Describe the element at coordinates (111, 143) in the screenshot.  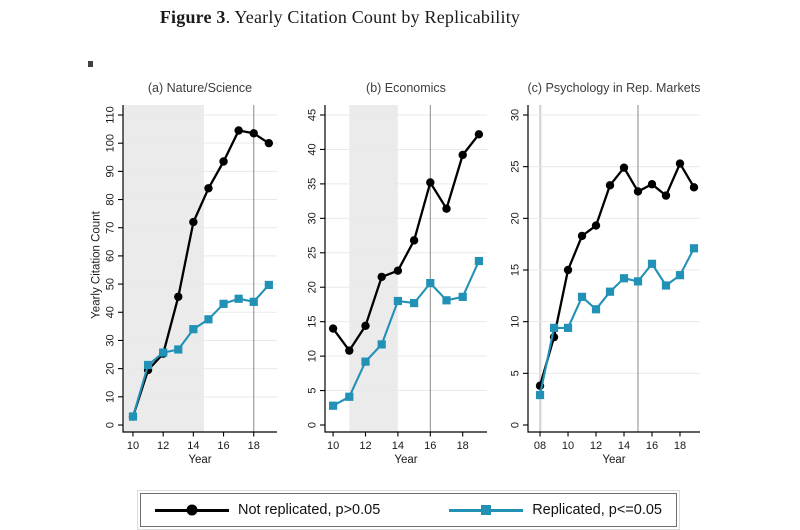
I see `y-tick-label: 100` at that location.